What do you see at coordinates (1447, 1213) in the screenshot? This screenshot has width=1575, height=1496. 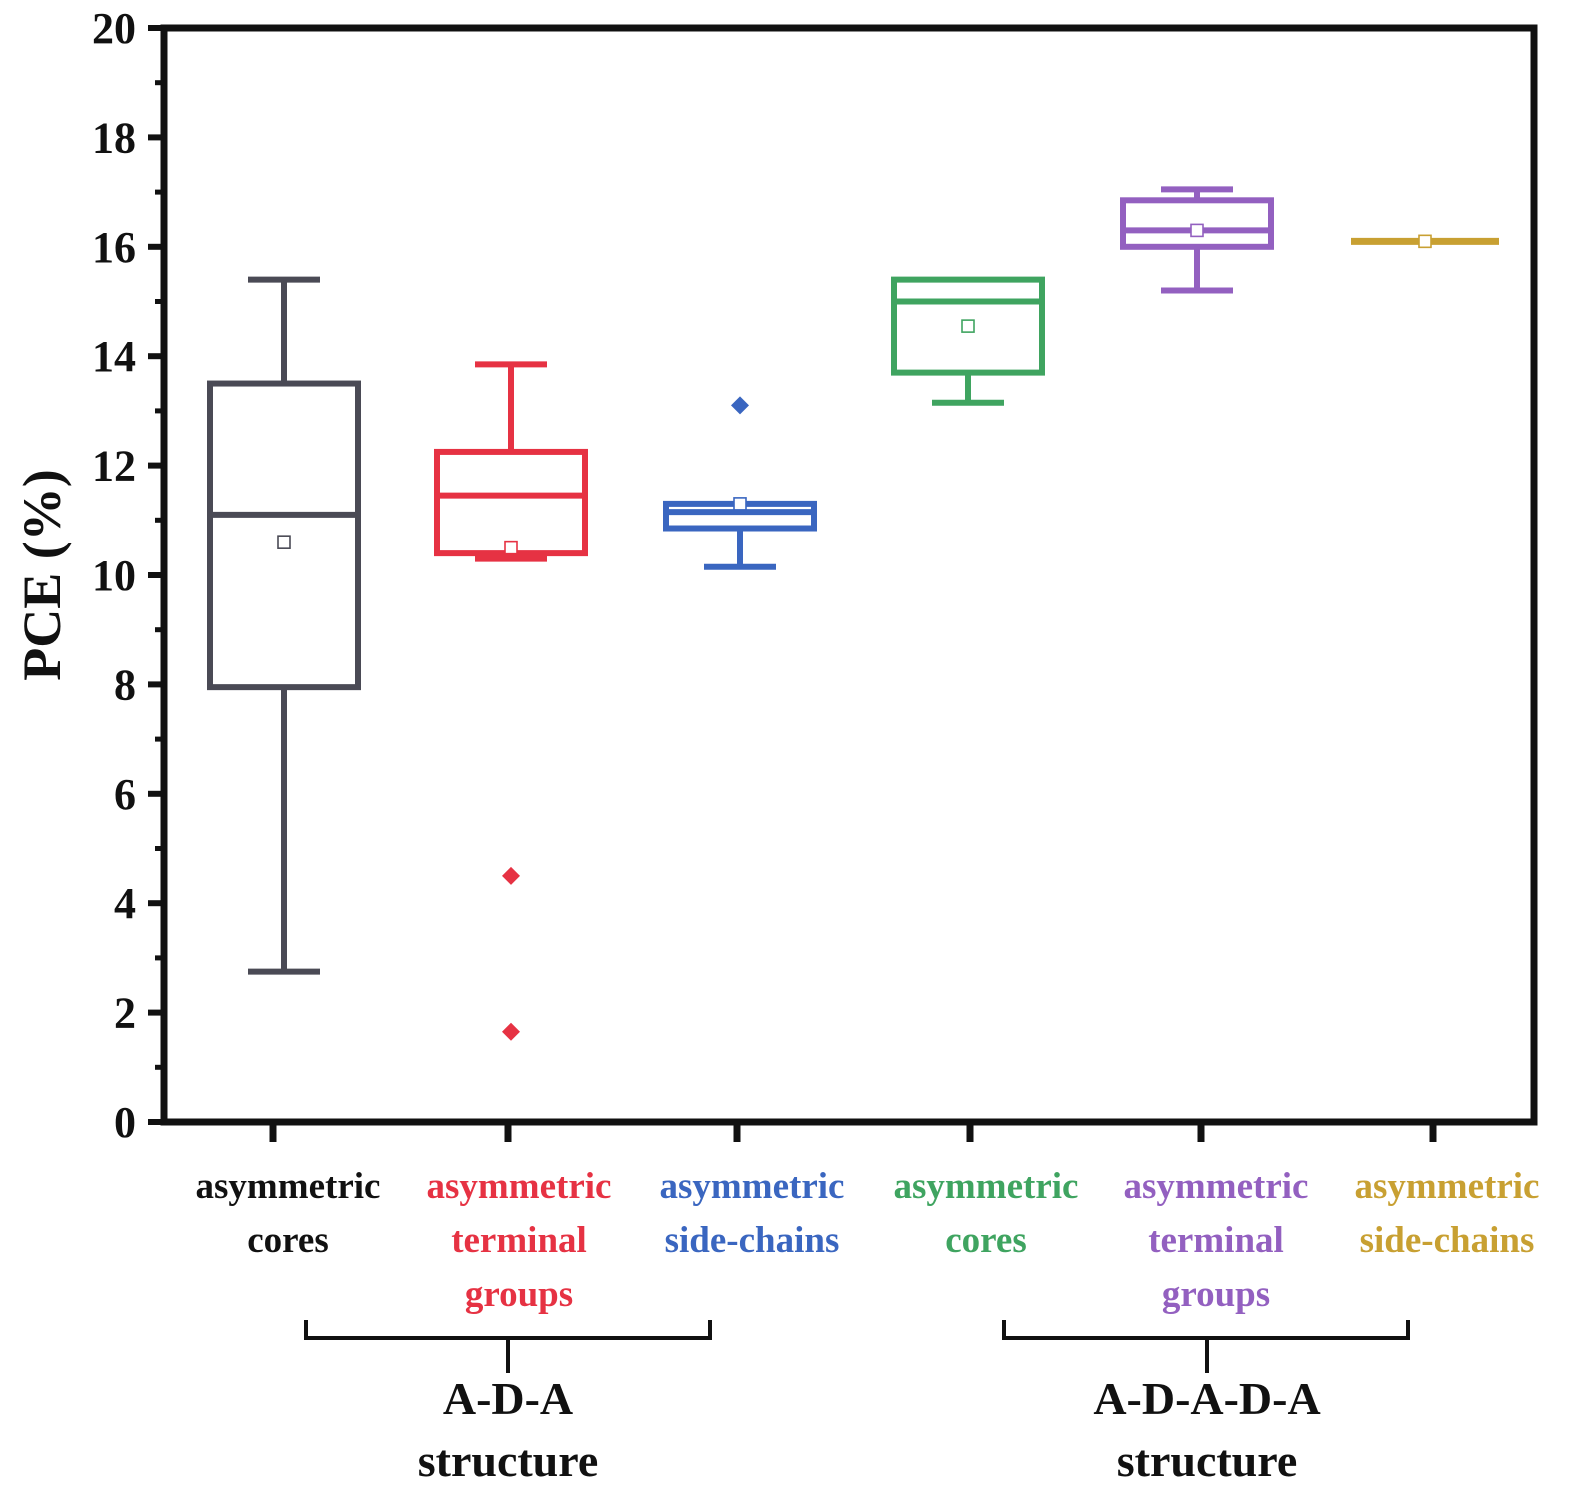 I see `category-label-6: asymmetric side-chains` at bounding box center [1447, 1213].